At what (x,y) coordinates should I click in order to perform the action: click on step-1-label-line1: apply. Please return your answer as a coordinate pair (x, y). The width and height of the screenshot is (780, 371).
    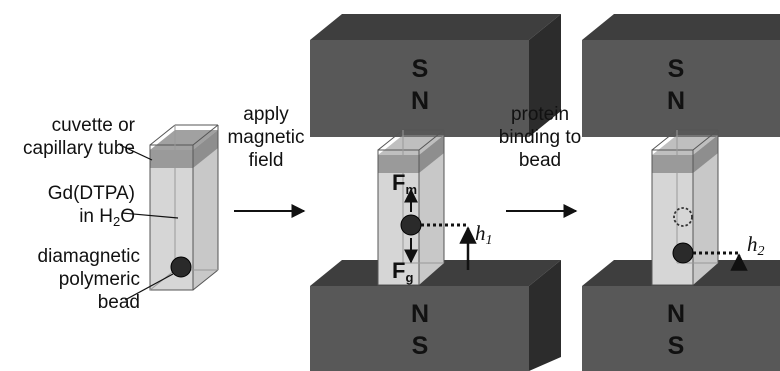
    Looking at the image, I should click on (266, 114).